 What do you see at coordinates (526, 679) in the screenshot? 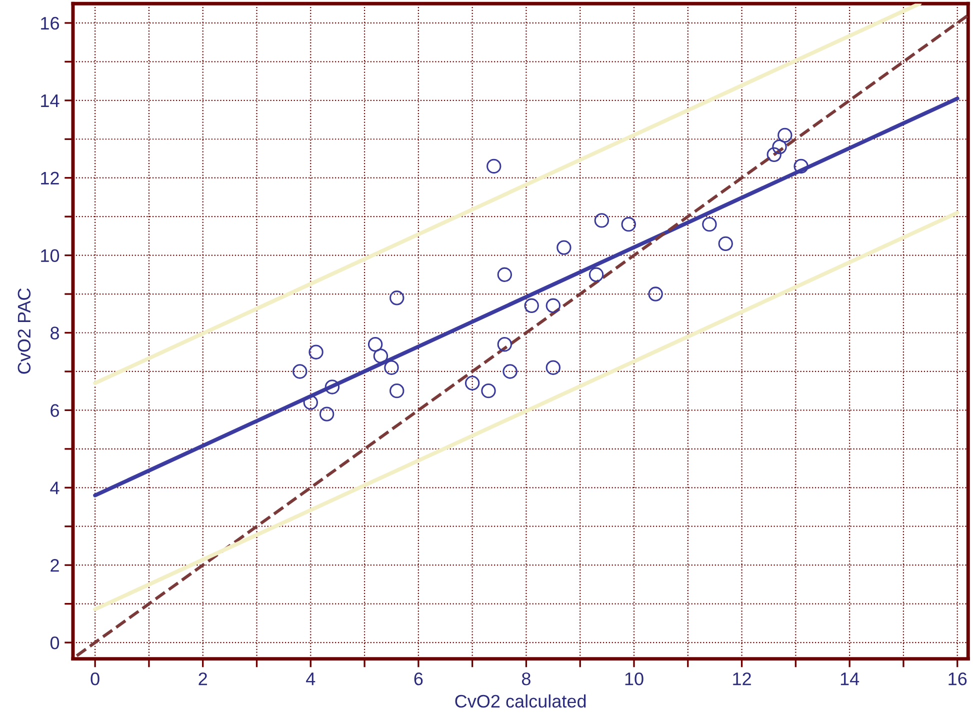
I see `x-tick-label: 8` at bounding box center [526, 679].